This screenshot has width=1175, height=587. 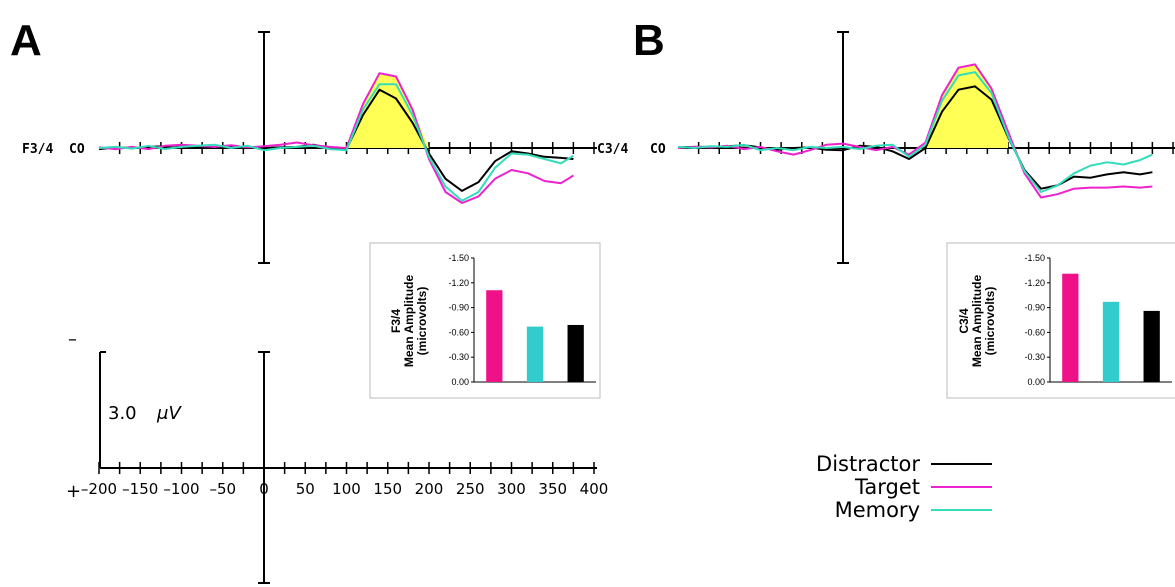 I want to click on panel-b-waveforms, so click(x=915, y=131).